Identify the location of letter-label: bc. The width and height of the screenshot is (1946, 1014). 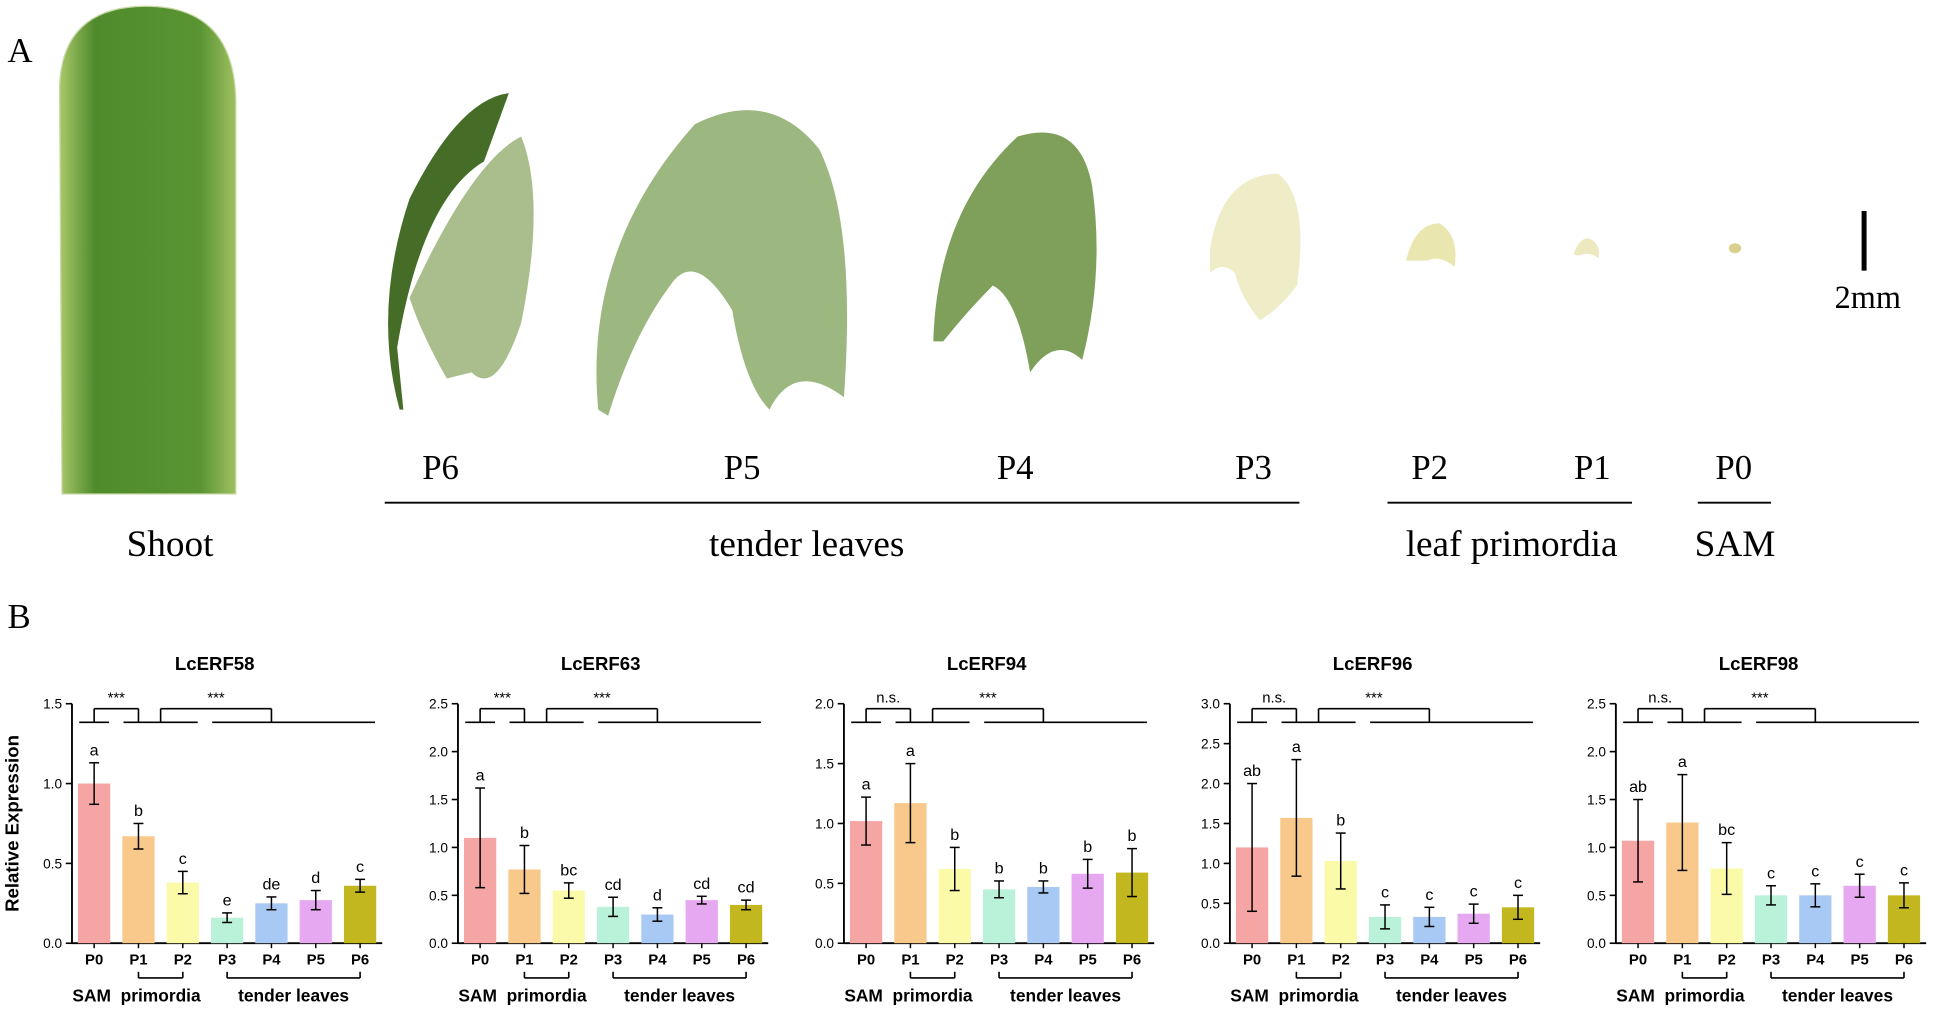
(1726, 830).